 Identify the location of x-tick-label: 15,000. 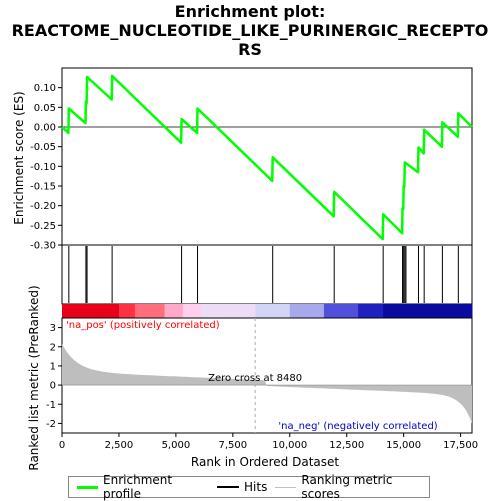
(403, 445).